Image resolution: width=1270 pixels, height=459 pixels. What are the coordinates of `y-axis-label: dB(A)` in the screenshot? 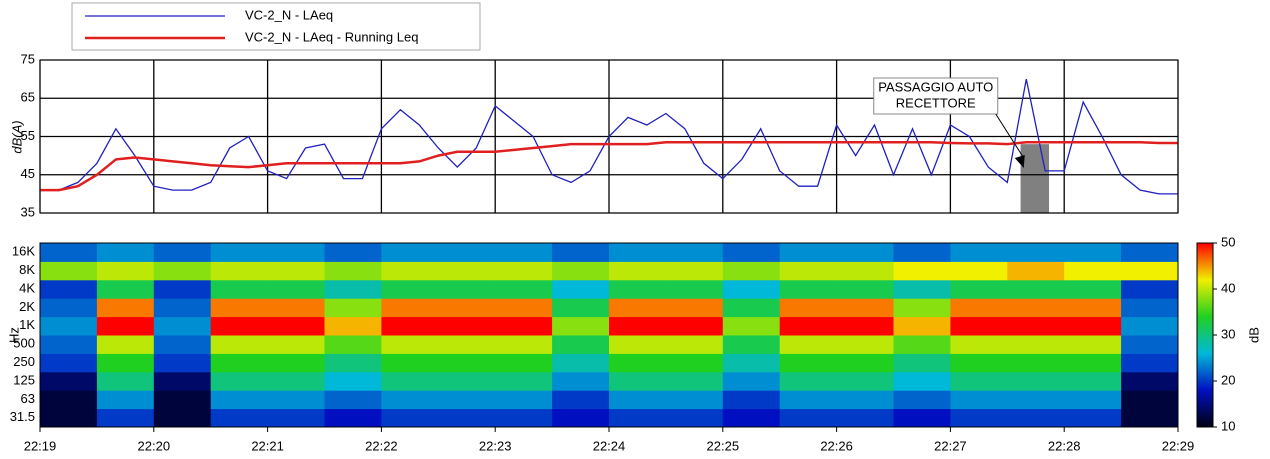 It's located at (16, 136).